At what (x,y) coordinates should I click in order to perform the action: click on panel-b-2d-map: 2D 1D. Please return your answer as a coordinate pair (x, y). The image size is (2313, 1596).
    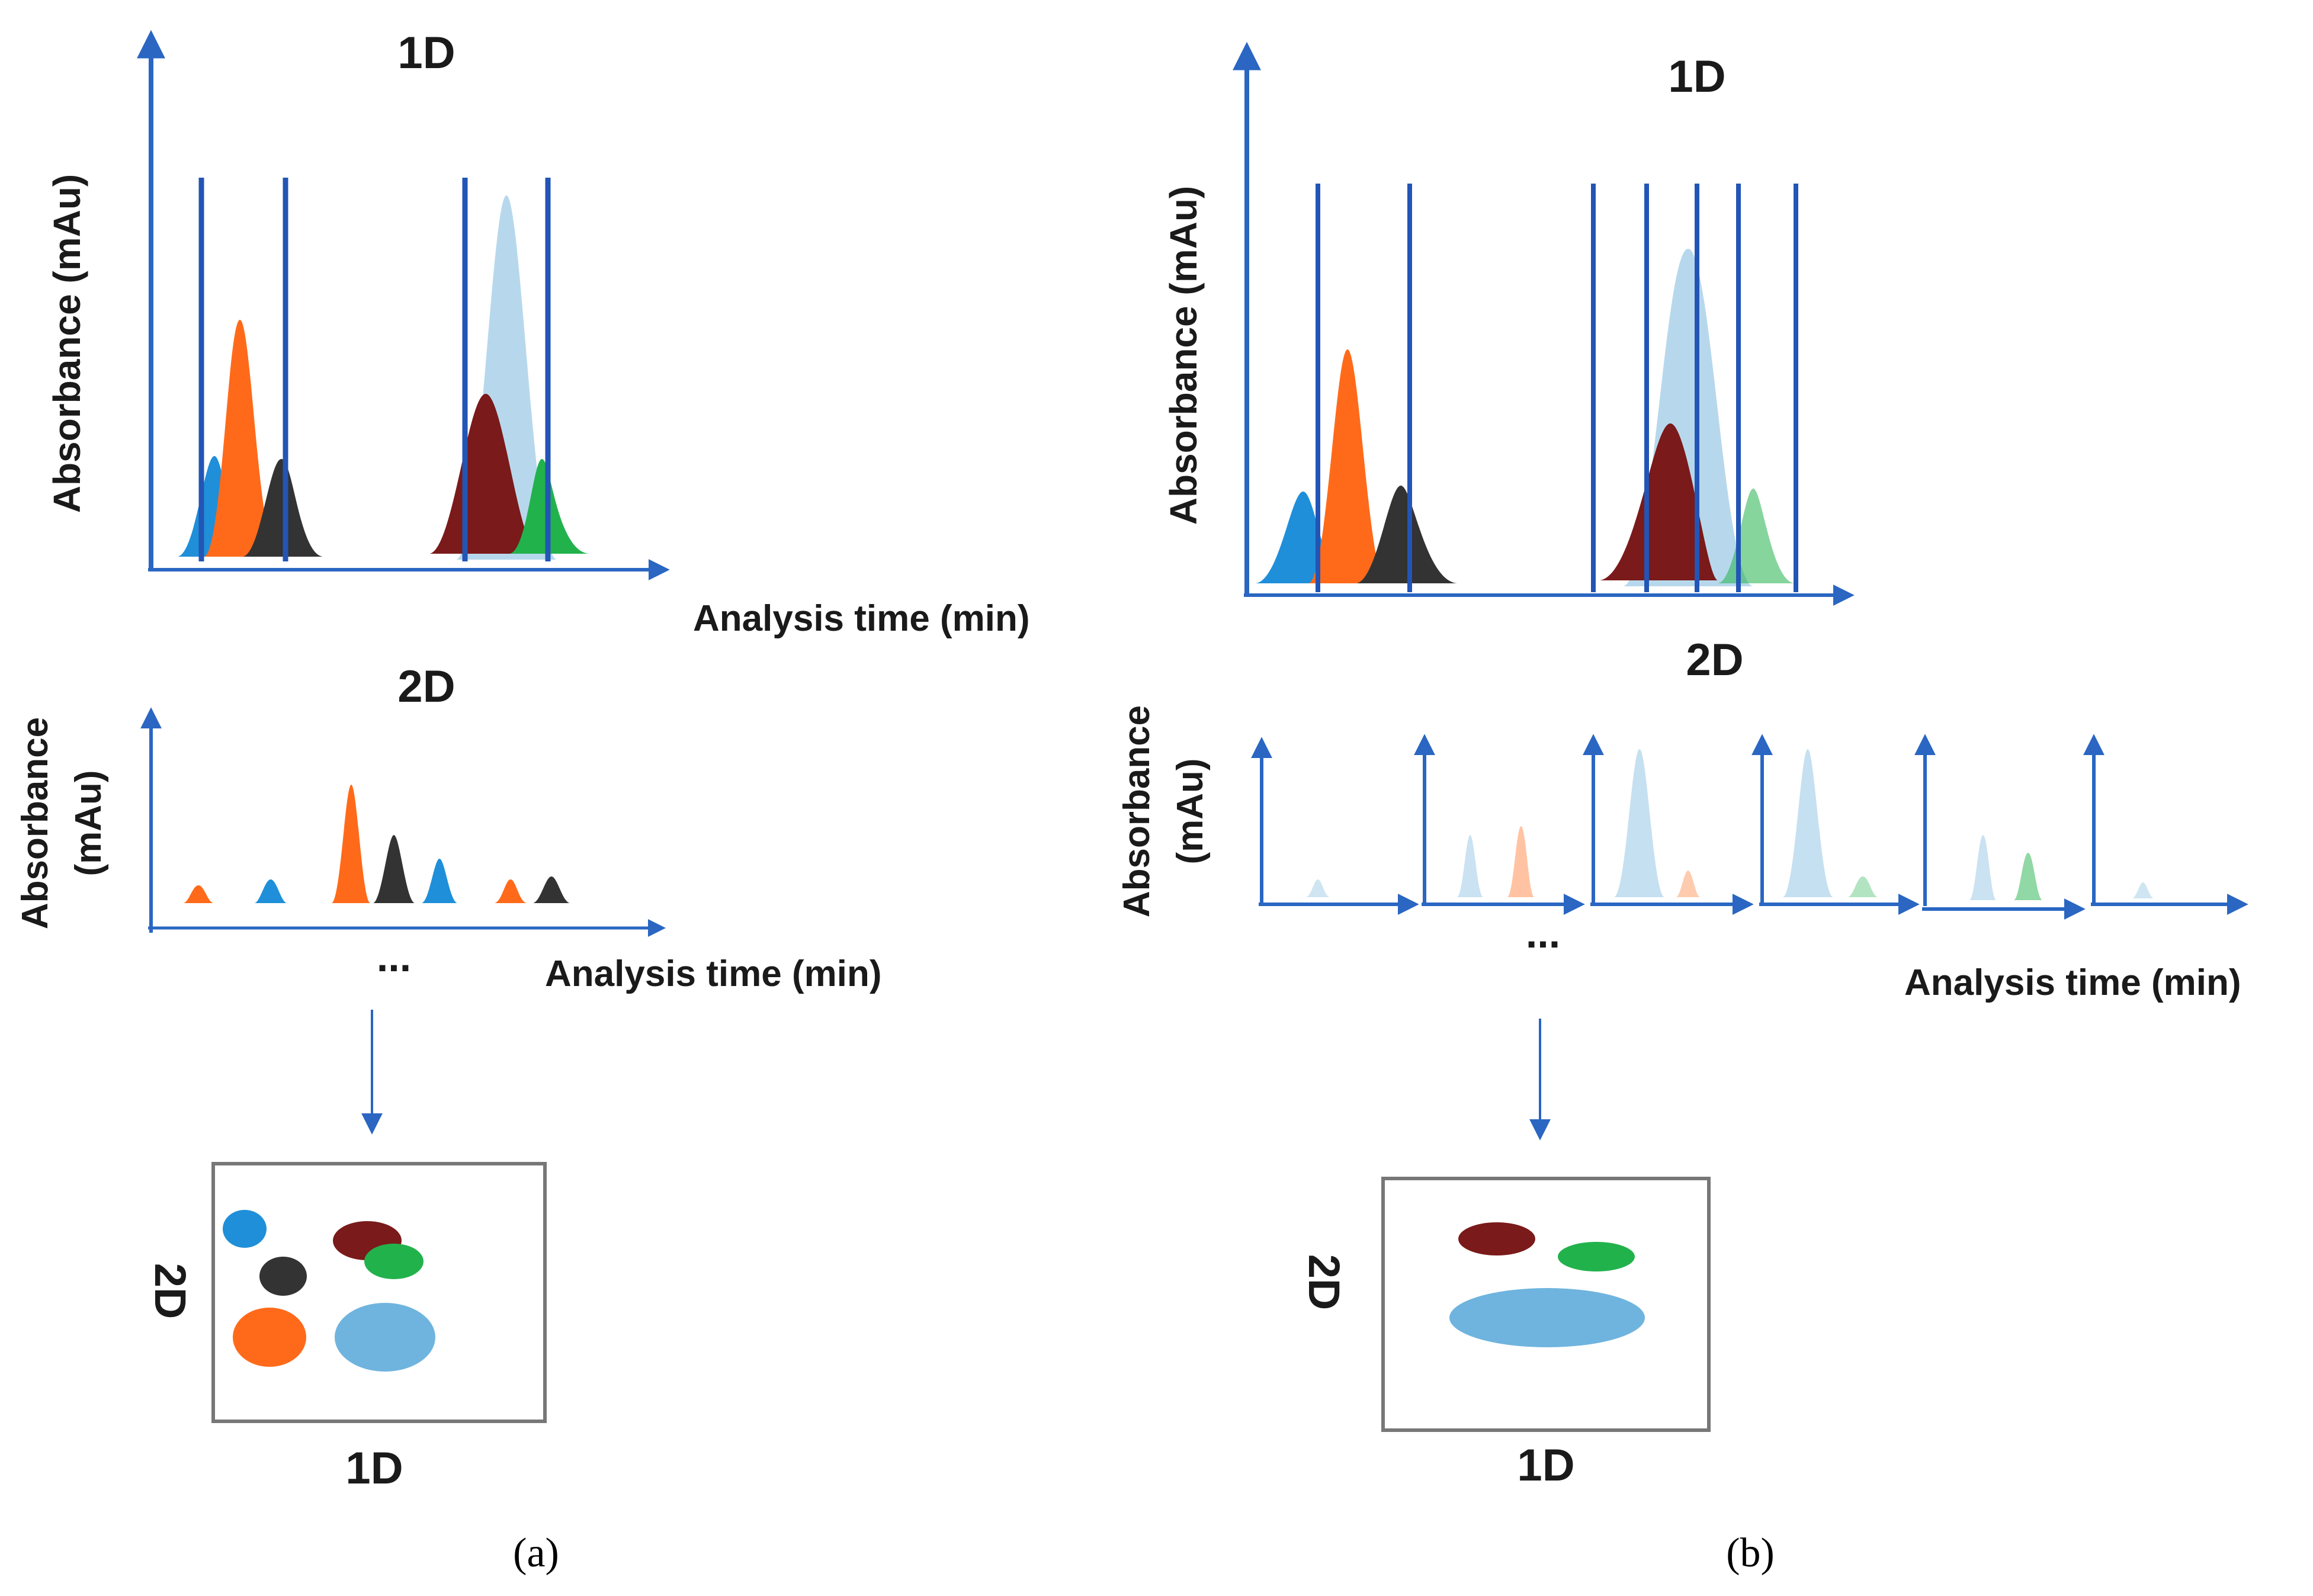
    Looking at the image, I should click on (1506, 1334).